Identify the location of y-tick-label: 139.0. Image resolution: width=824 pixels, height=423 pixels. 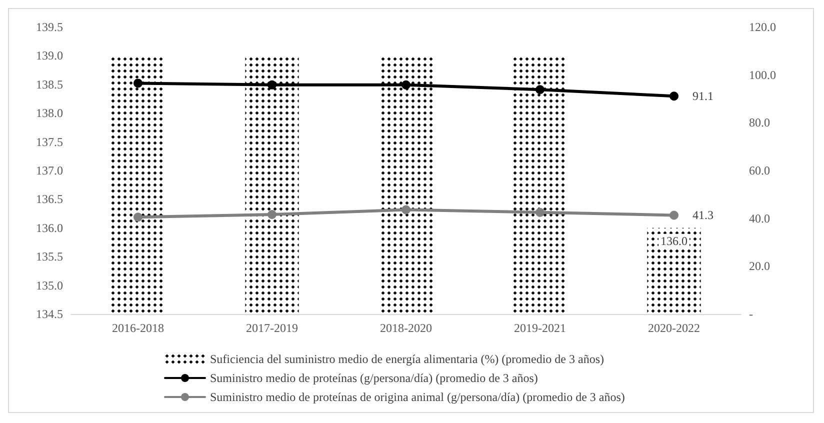
(49, 55).